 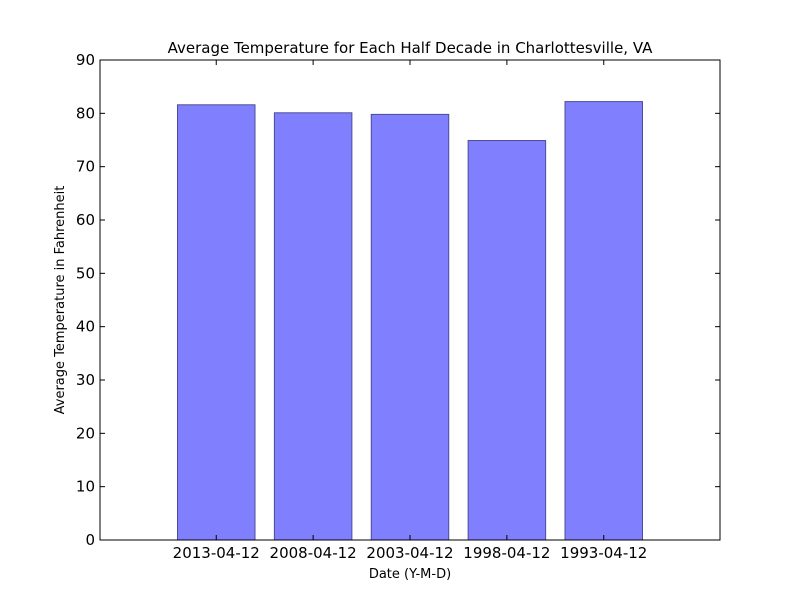 I want to click on y-tick-label: 40, so click(x=85, y=327).